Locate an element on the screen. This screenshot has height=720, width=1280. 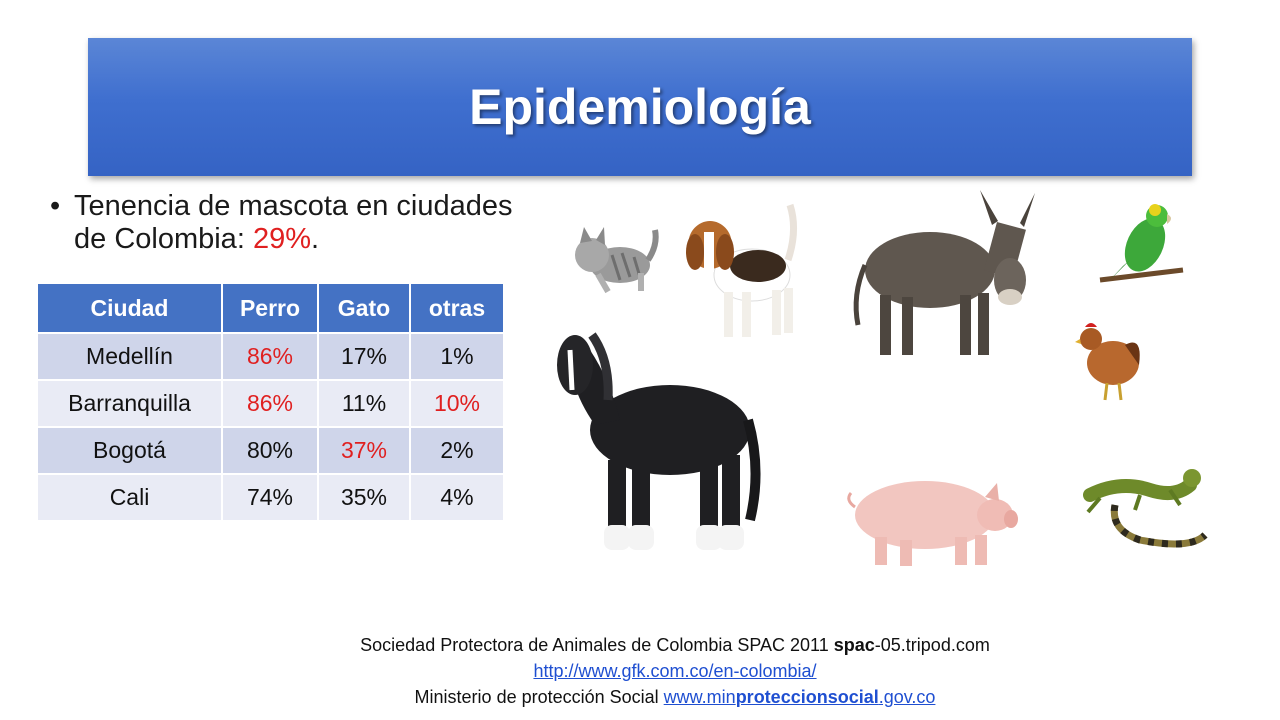
table-row: Cali 74% 35% 4% is located at coordinates (271, 498).